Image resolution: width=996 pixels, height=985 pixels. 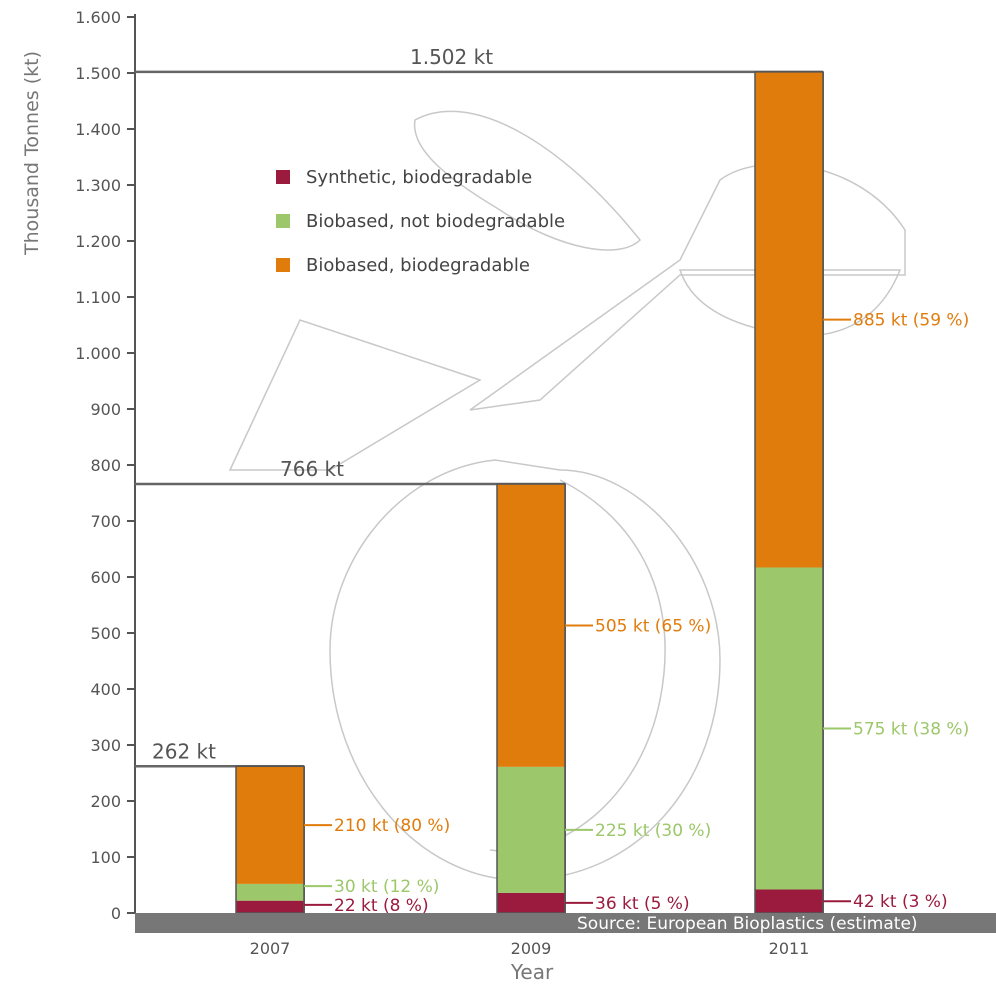 What do you see at coordinates (747, 924) in the screenshot?
I see `source-label: Source: European Bioplastics (estimate)` at bounding box center [747, 924].